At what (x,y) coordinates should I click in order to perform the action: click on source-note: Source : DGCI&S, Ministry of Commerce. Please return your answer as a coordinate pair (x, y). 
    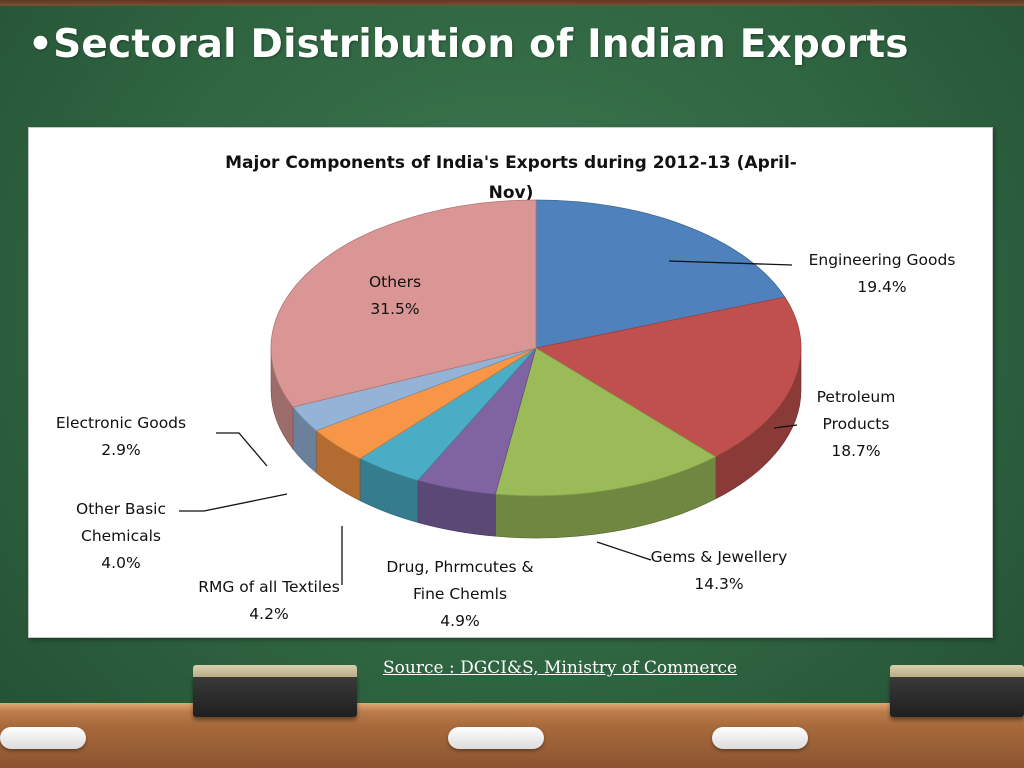
    Looking at the image, I should click on (560, 668).